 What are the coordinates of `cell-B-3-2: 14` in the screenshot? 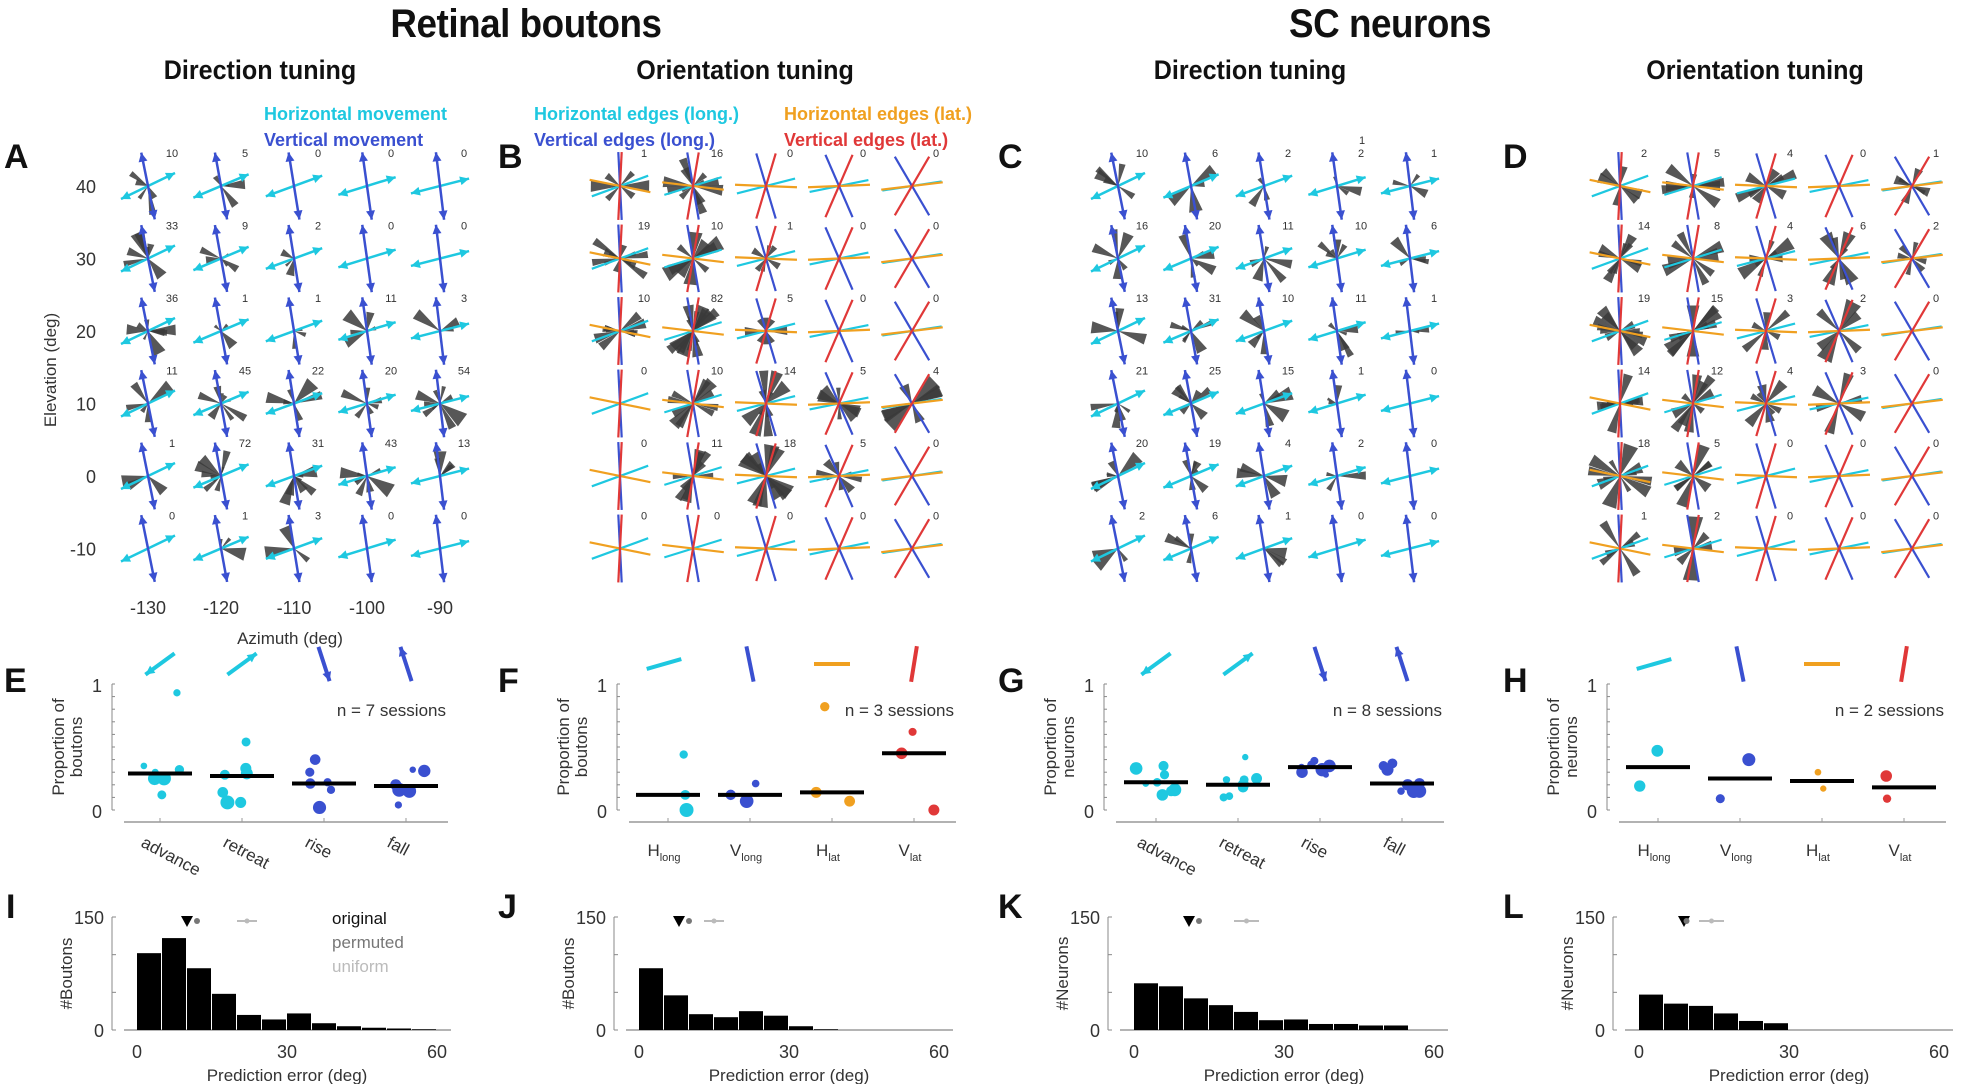 It's located at (766, 401).